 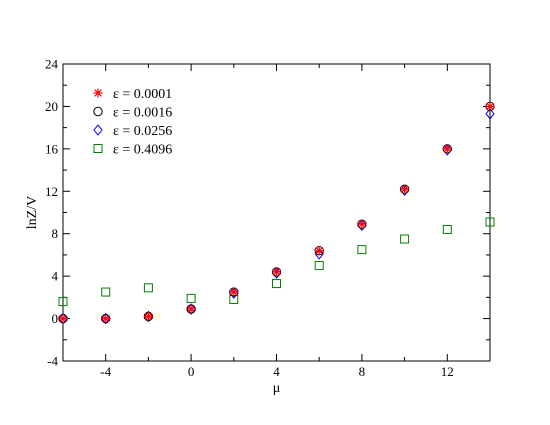 What do you see at coordinates (52, 64) in the screenshot?
I see `y-tick-label: 24` at bounding box center [52, 64].